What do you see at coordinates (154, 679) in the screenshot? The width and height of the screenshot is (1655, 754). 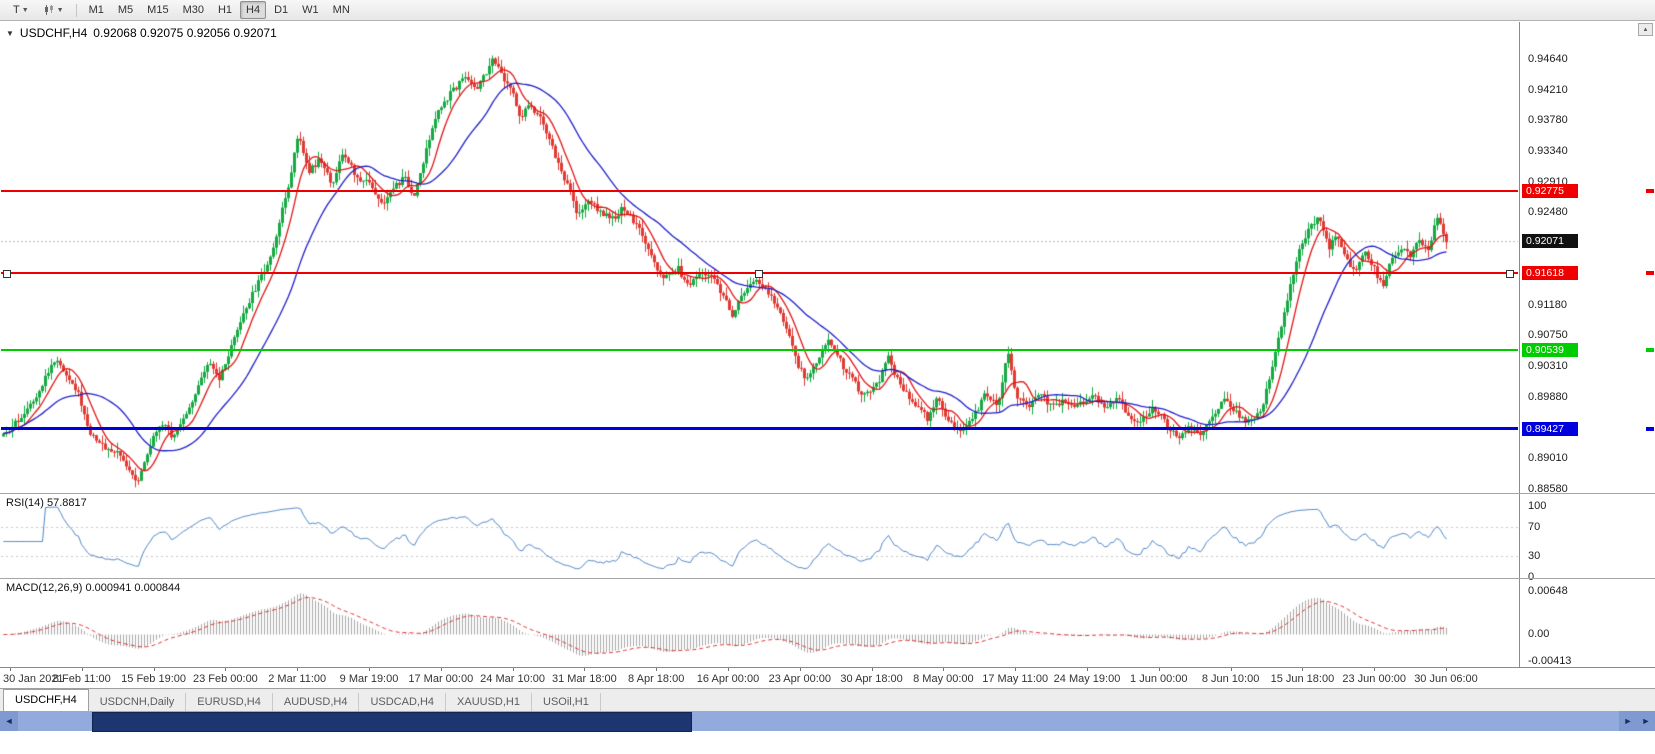 I see `time-axis-label: 15 Feb 19:00` at bounding box center [154, 679].